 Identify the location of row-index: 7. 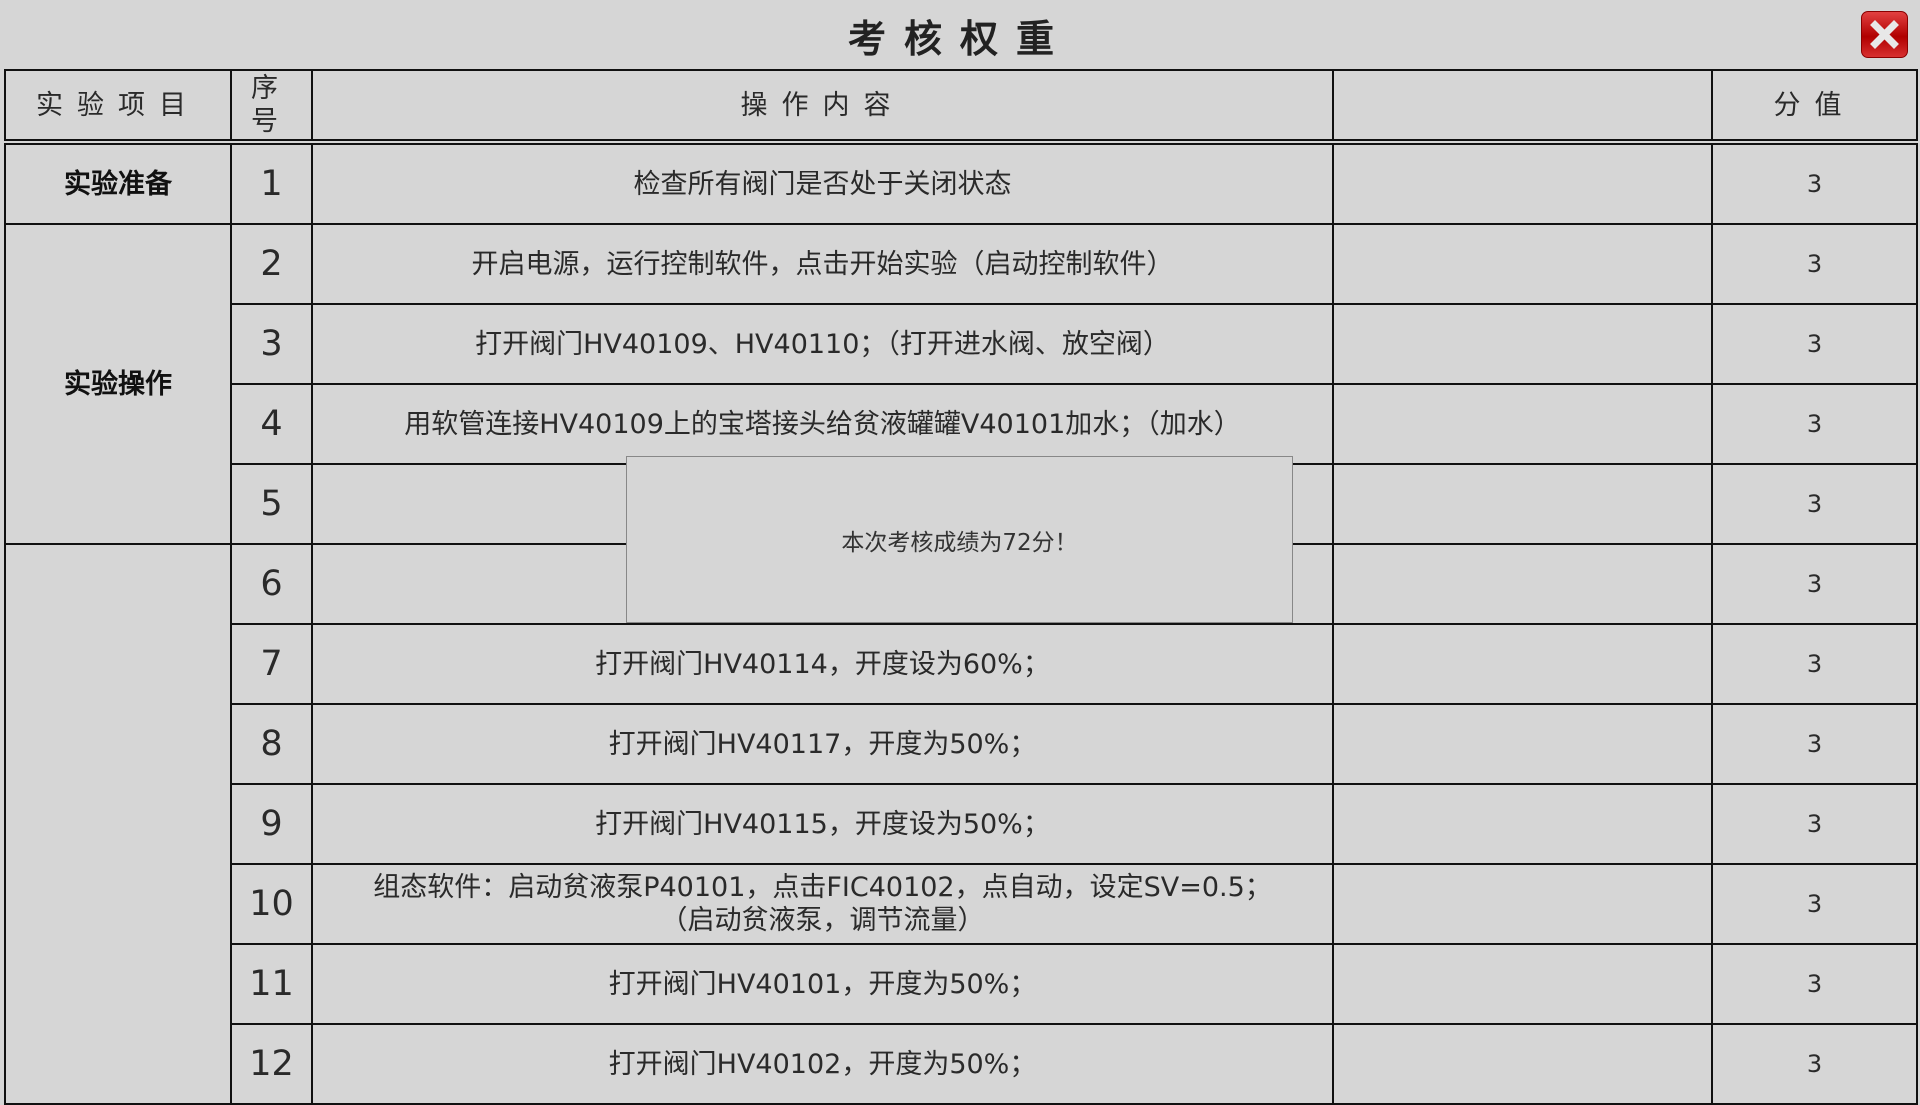
(271, 664).